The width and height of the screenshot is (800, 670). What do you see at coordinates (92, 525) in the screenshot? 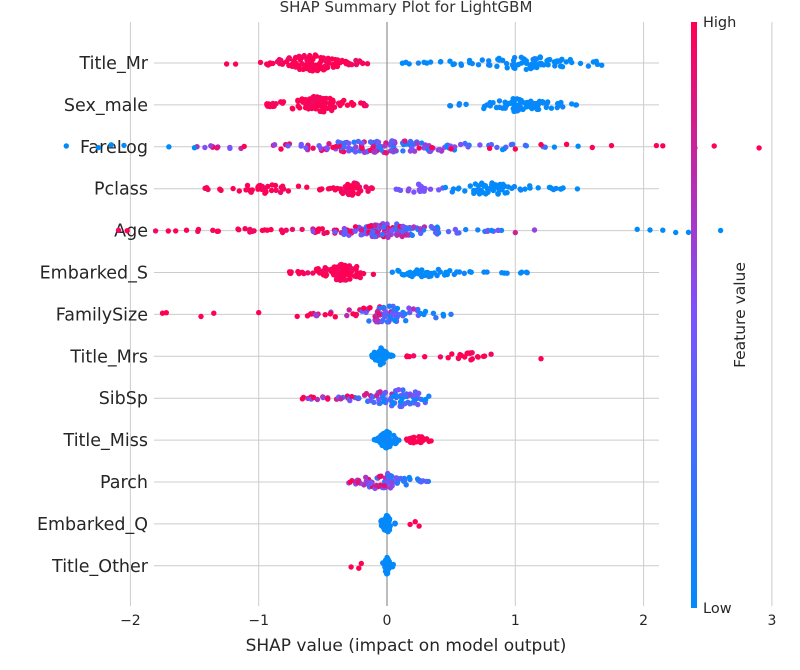
I see `feature-label: Embarked_Q` at bounding box center [92, 525].